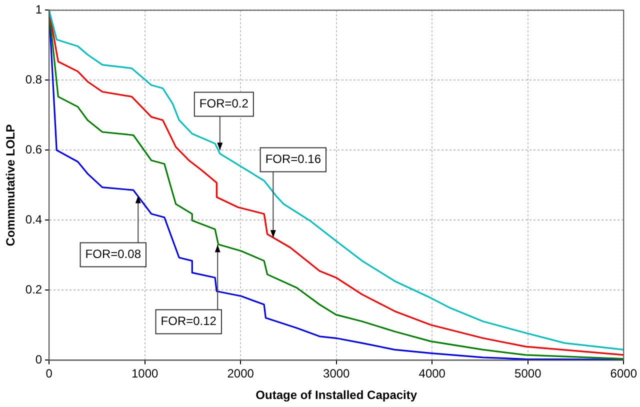 This screenshot has height=407, width=640. Describe the element at coordinates (336, 373) in the screenshot. I see `x-tick-label: 3000` at that location.